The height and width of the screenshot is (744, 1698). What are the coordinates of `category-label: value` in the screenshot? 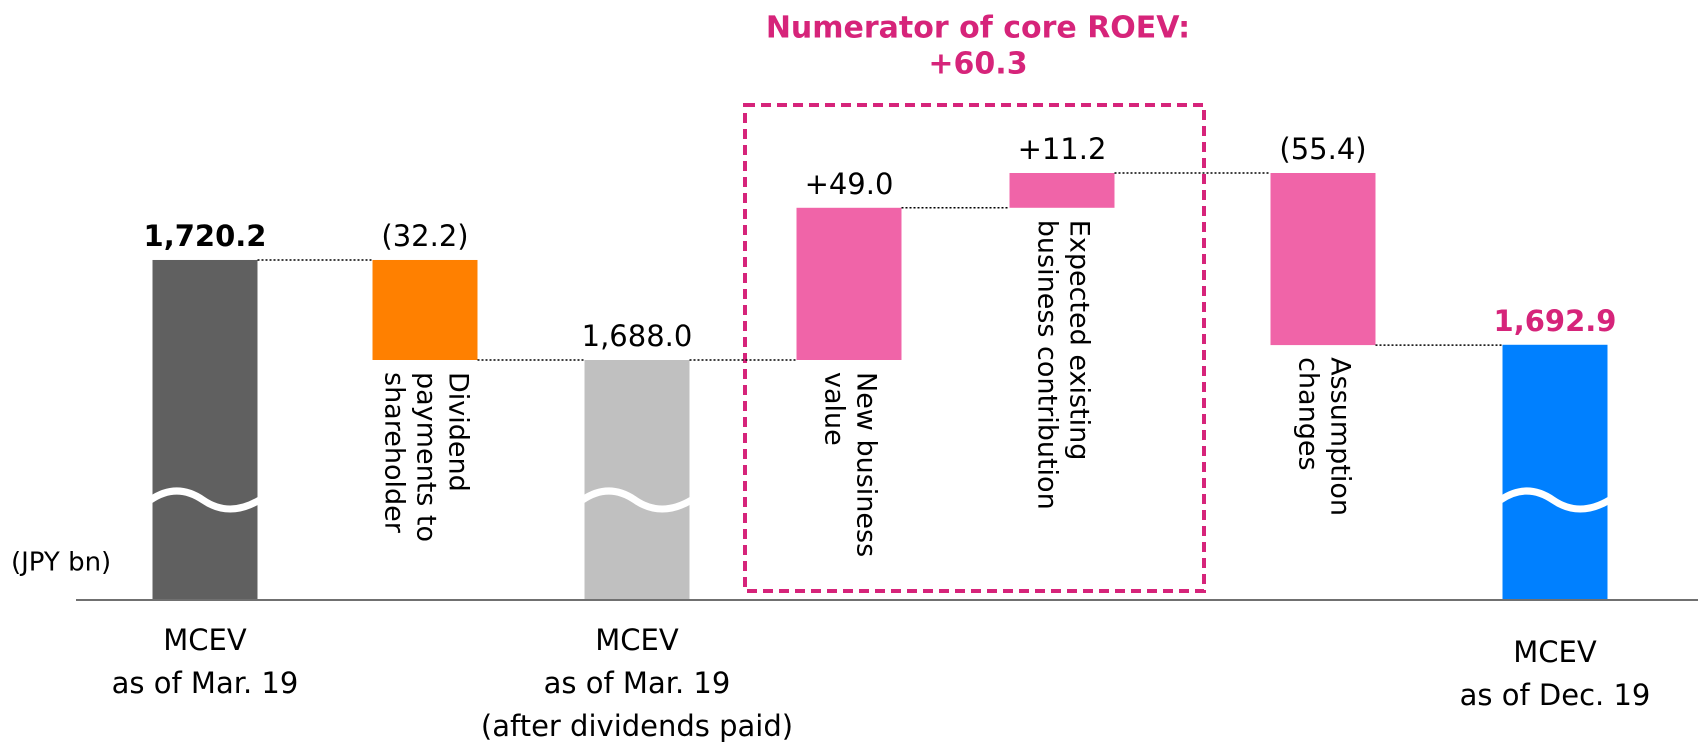 It's located at (834, 409).